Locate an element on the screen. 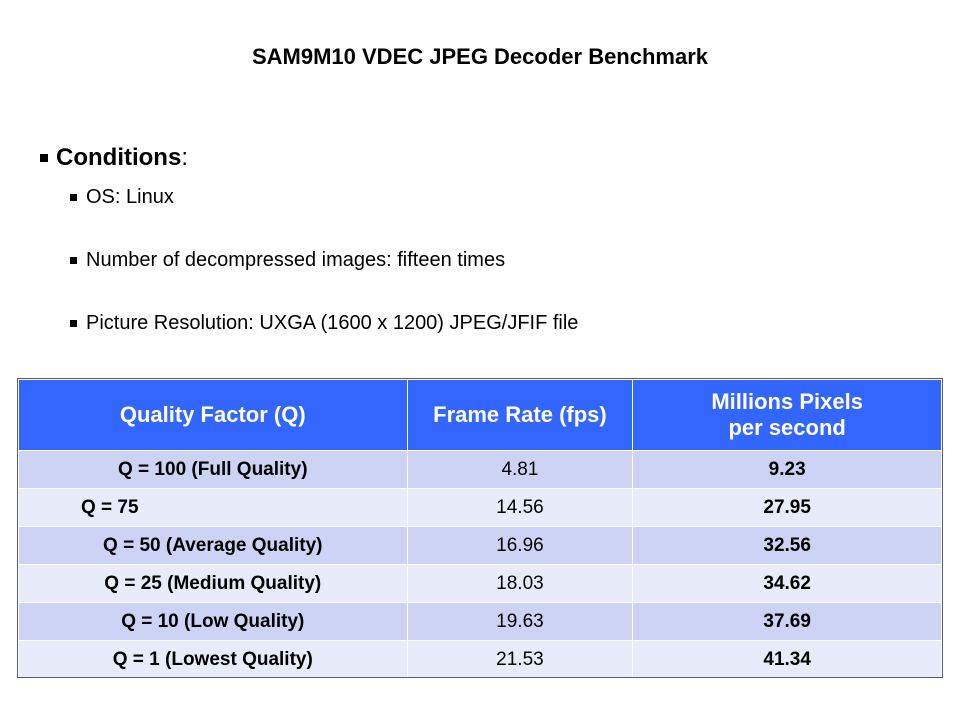 The image size is (960, 720). conditions-colon: : is located at coordinates (184, 157).